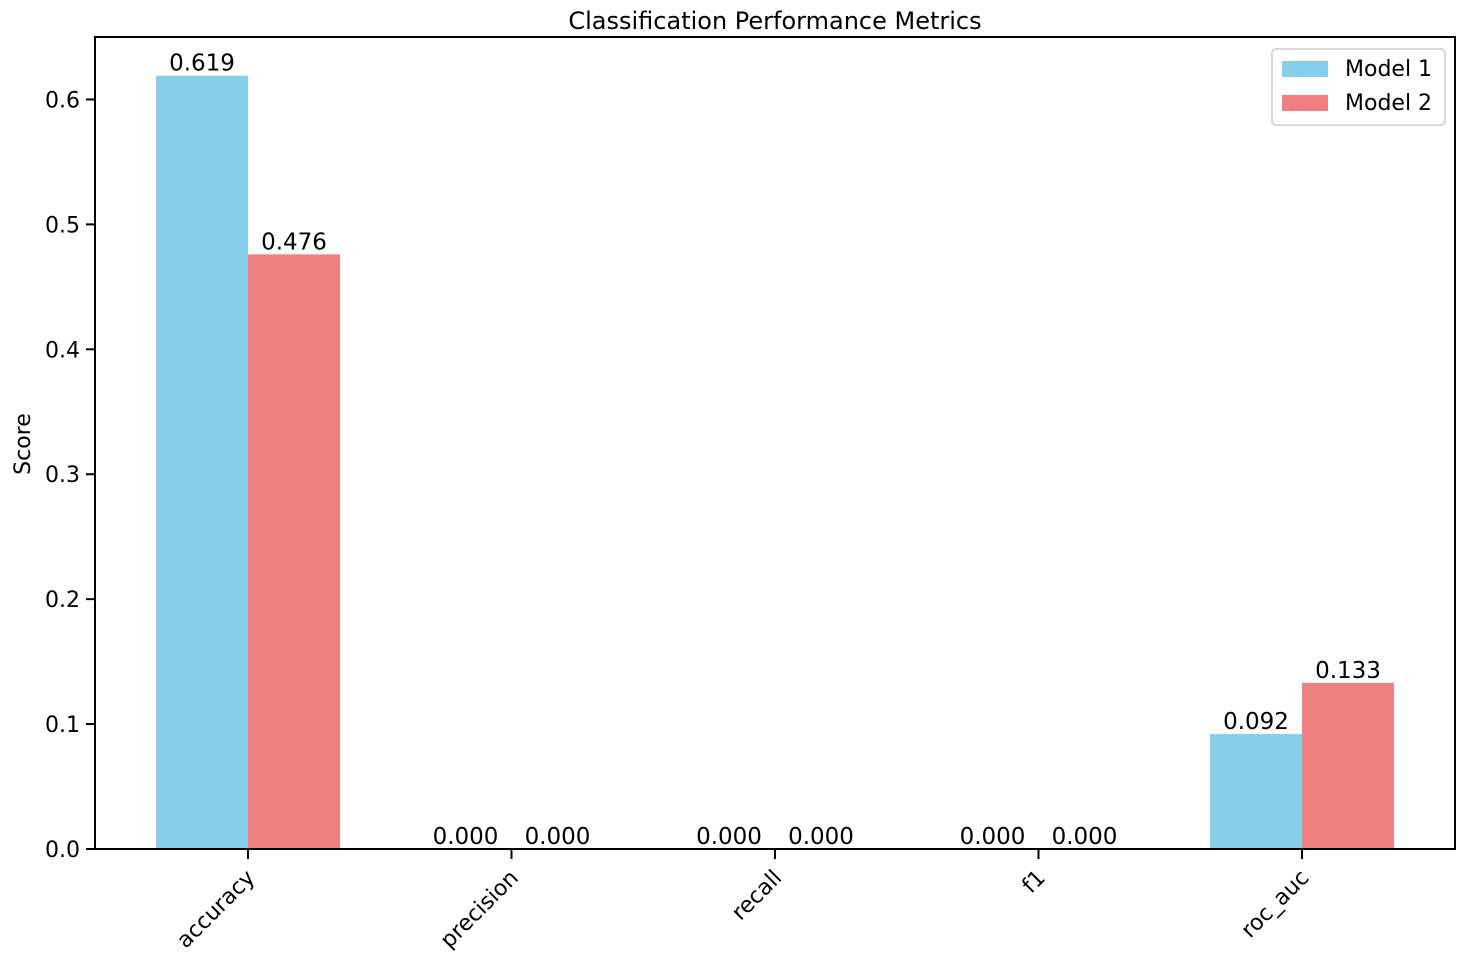 This screenshot has height=966, width=1466. What do you see at coordinates (202, 64) in the screenshot?
I see `data-label-accuracy-series-1: 0.619` at bounding box center [202, 64].